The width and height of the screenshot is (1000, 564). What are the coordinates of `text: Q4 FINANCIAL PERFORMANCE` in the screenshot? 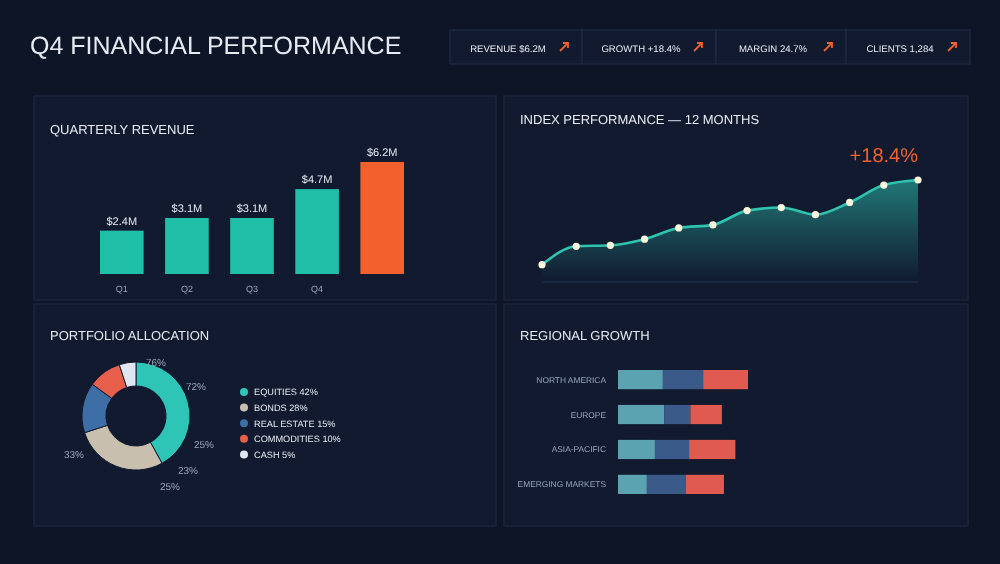 It's located at (216, 46).